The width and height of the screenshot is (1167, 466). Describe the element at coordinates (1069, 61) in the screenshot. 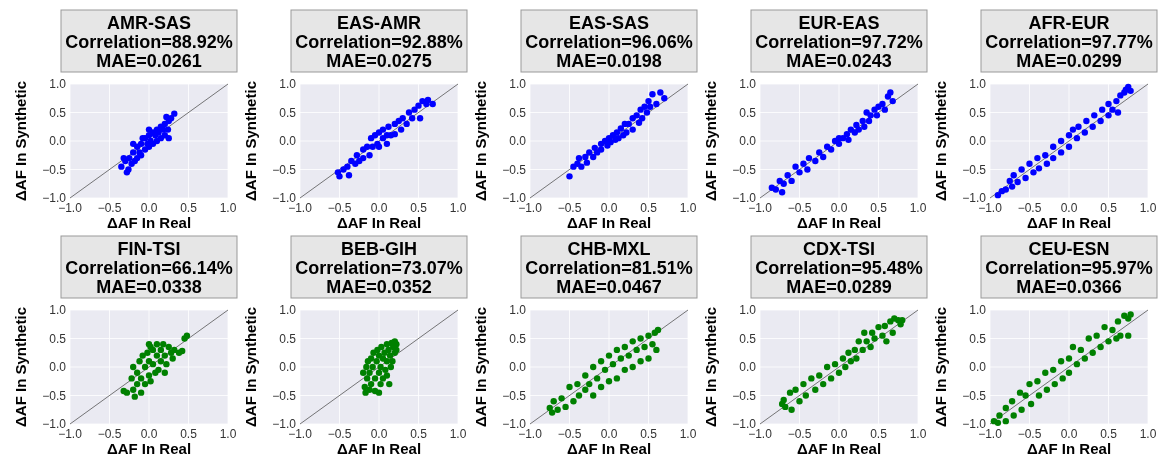

I see `text: MAE=0.0299` at that location.